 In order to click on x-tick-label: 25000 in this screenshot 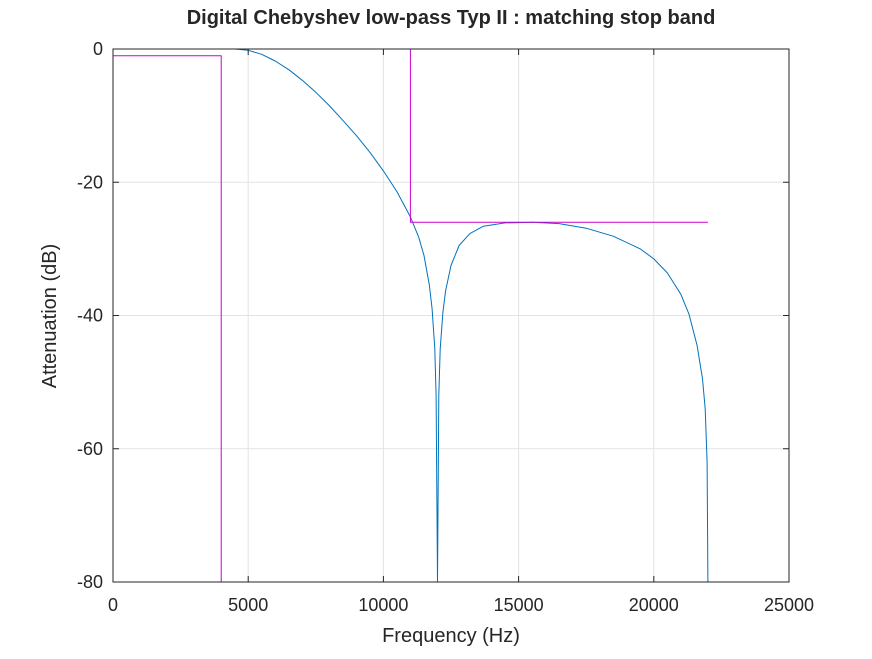, I will do `click(789, 605)`.